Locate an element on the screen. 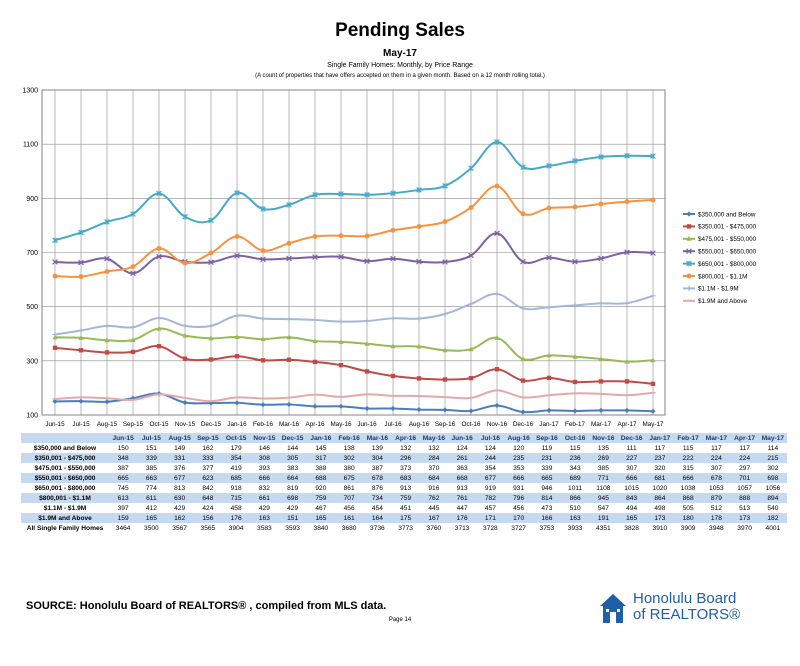 This screenshot has width=800, height=666. table-column-header: Feb-17 is located at coordinates (688, 438).